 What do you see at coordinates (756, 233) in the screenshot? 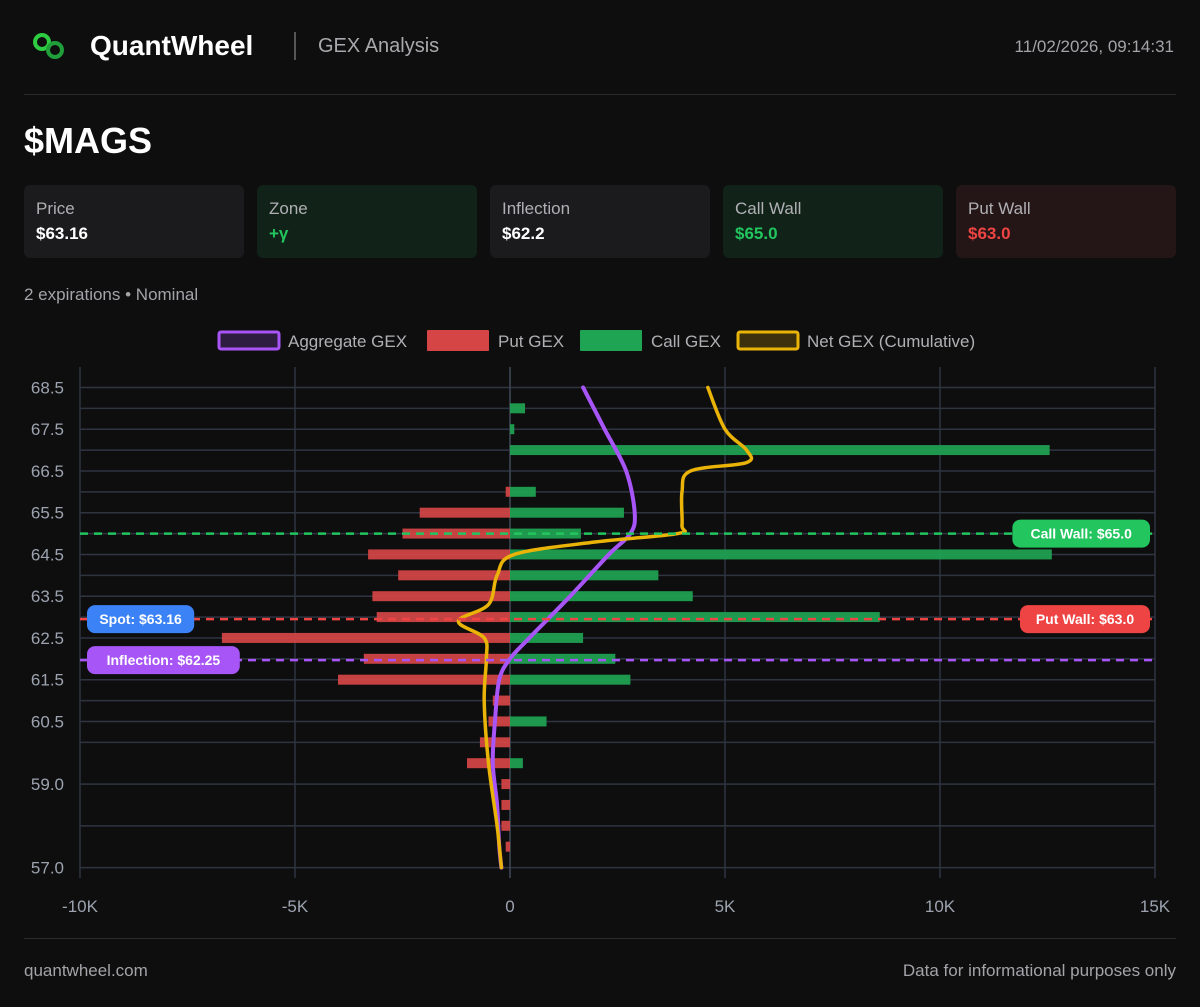
I see `card-value: $65.0` at bounding box center [756, 233].